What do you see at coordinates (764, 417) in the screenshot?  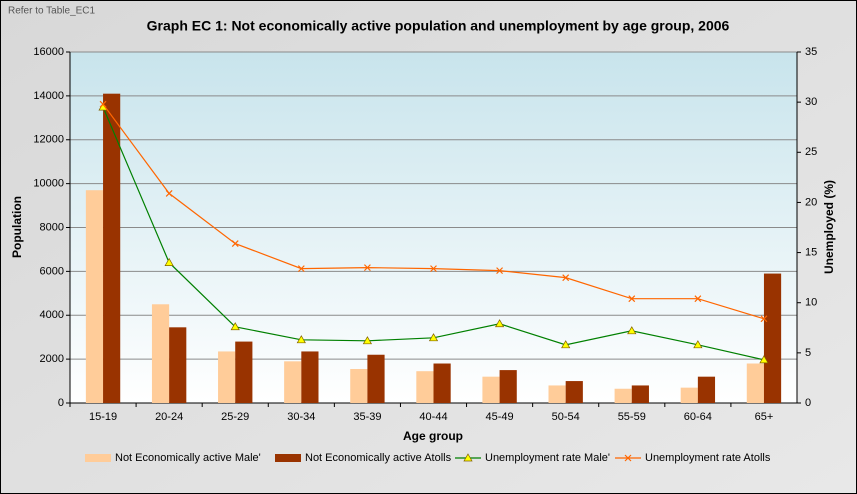 I see `x-tick-label: 65+` at bounding box center [764, 417].